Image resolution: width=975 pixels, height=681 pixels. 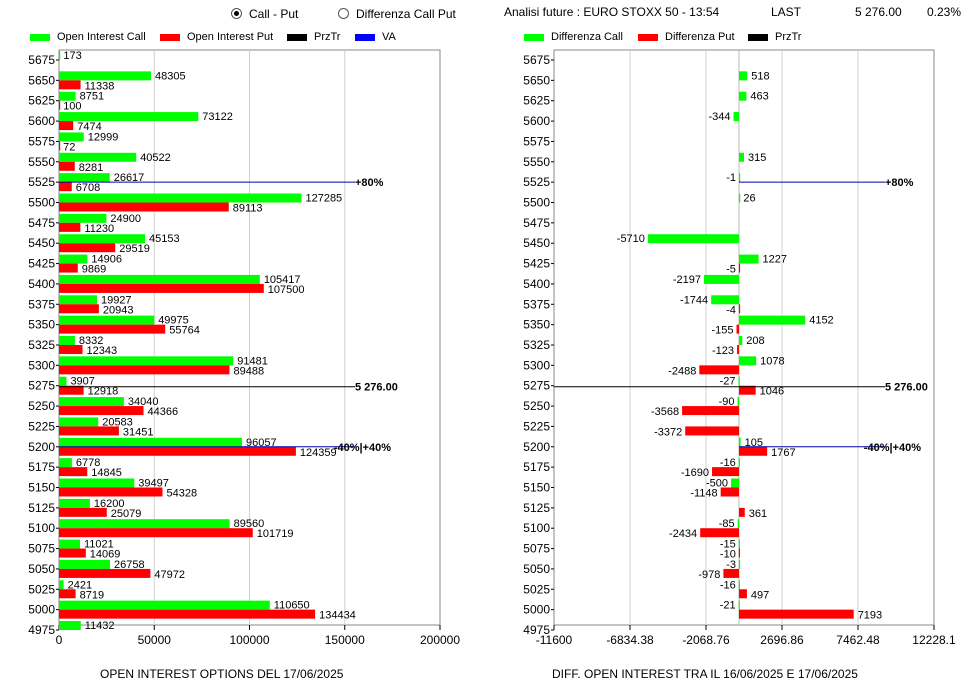 I want to click on x-tick-label: 7462.48, so click(x=858, y=640).